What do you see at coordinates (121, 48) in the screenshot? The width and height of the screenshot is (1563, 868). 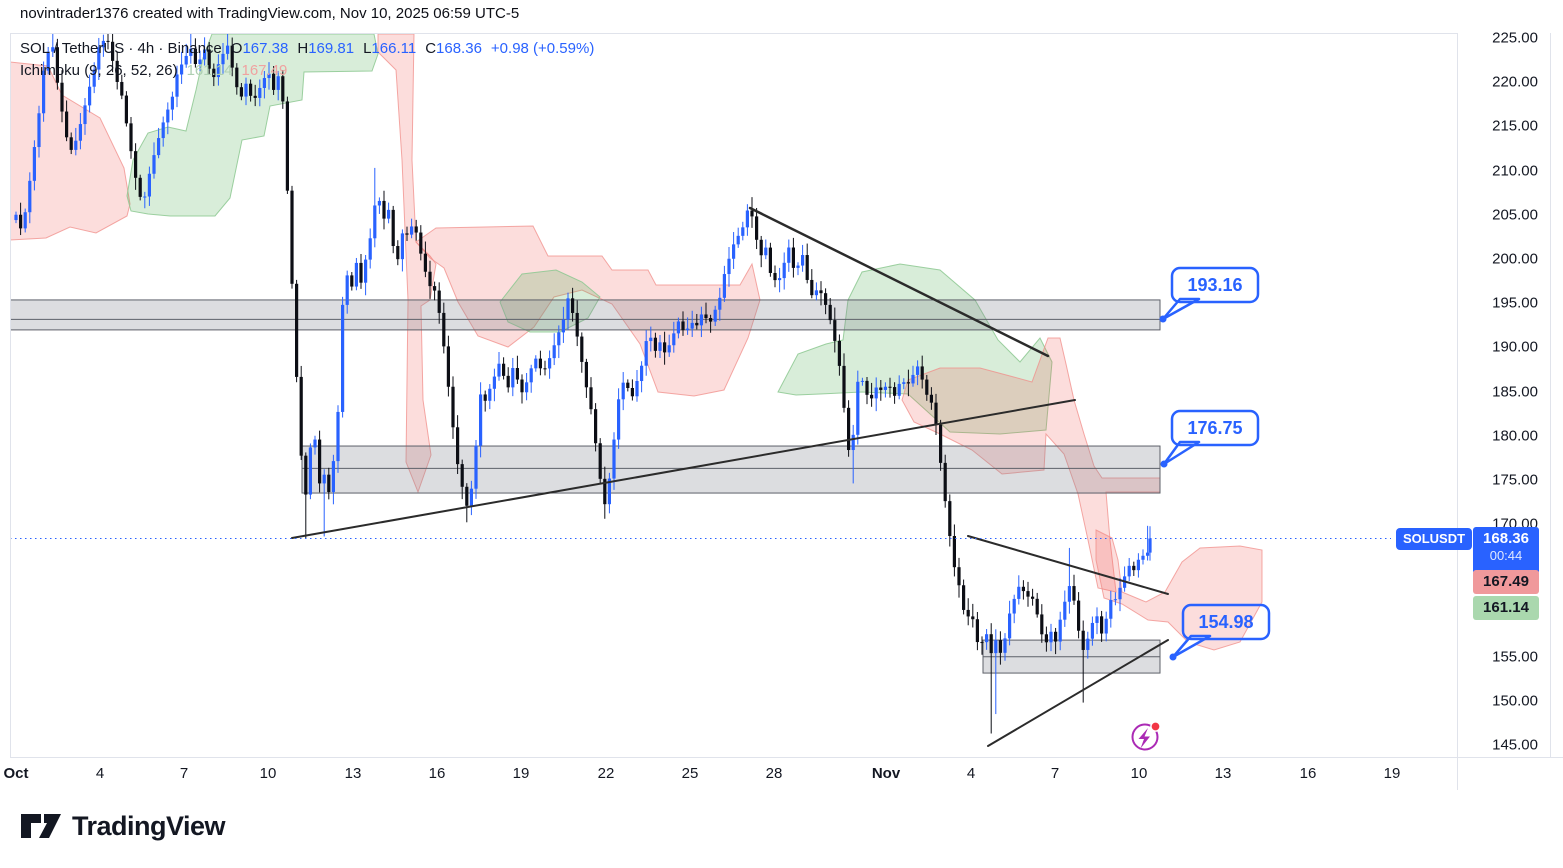 I see `symbol-title: SOL / TetherUS · 4h · Binance` at bounding box center [121, 48].